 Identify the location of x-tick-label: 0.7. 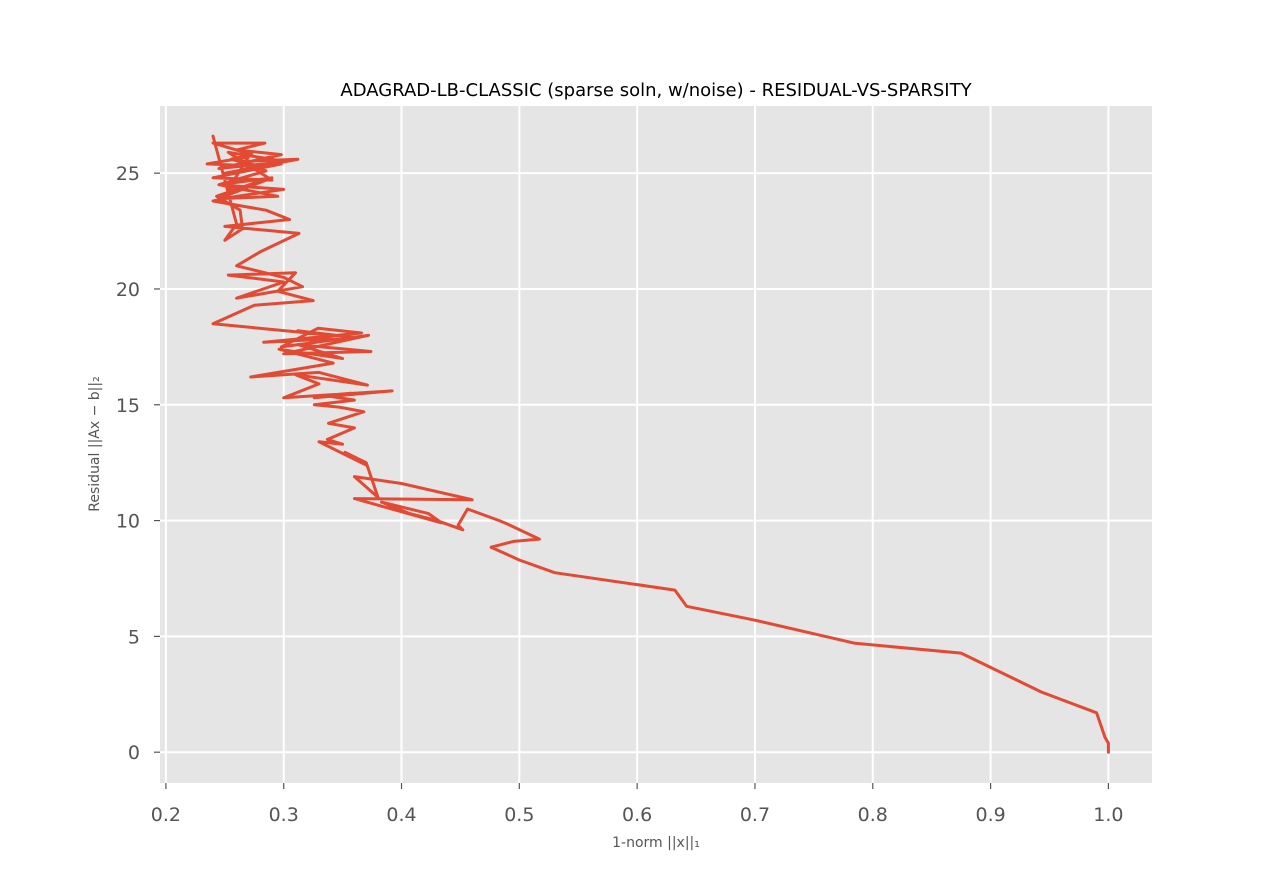
(755, 815).